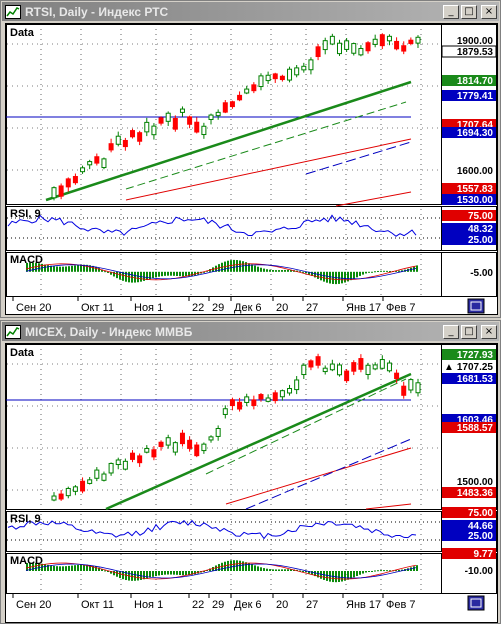 The image size is (501, 624). Describe the element at coordinates (318, 476) in the screenshot. I see `ma-red-line` at that location.